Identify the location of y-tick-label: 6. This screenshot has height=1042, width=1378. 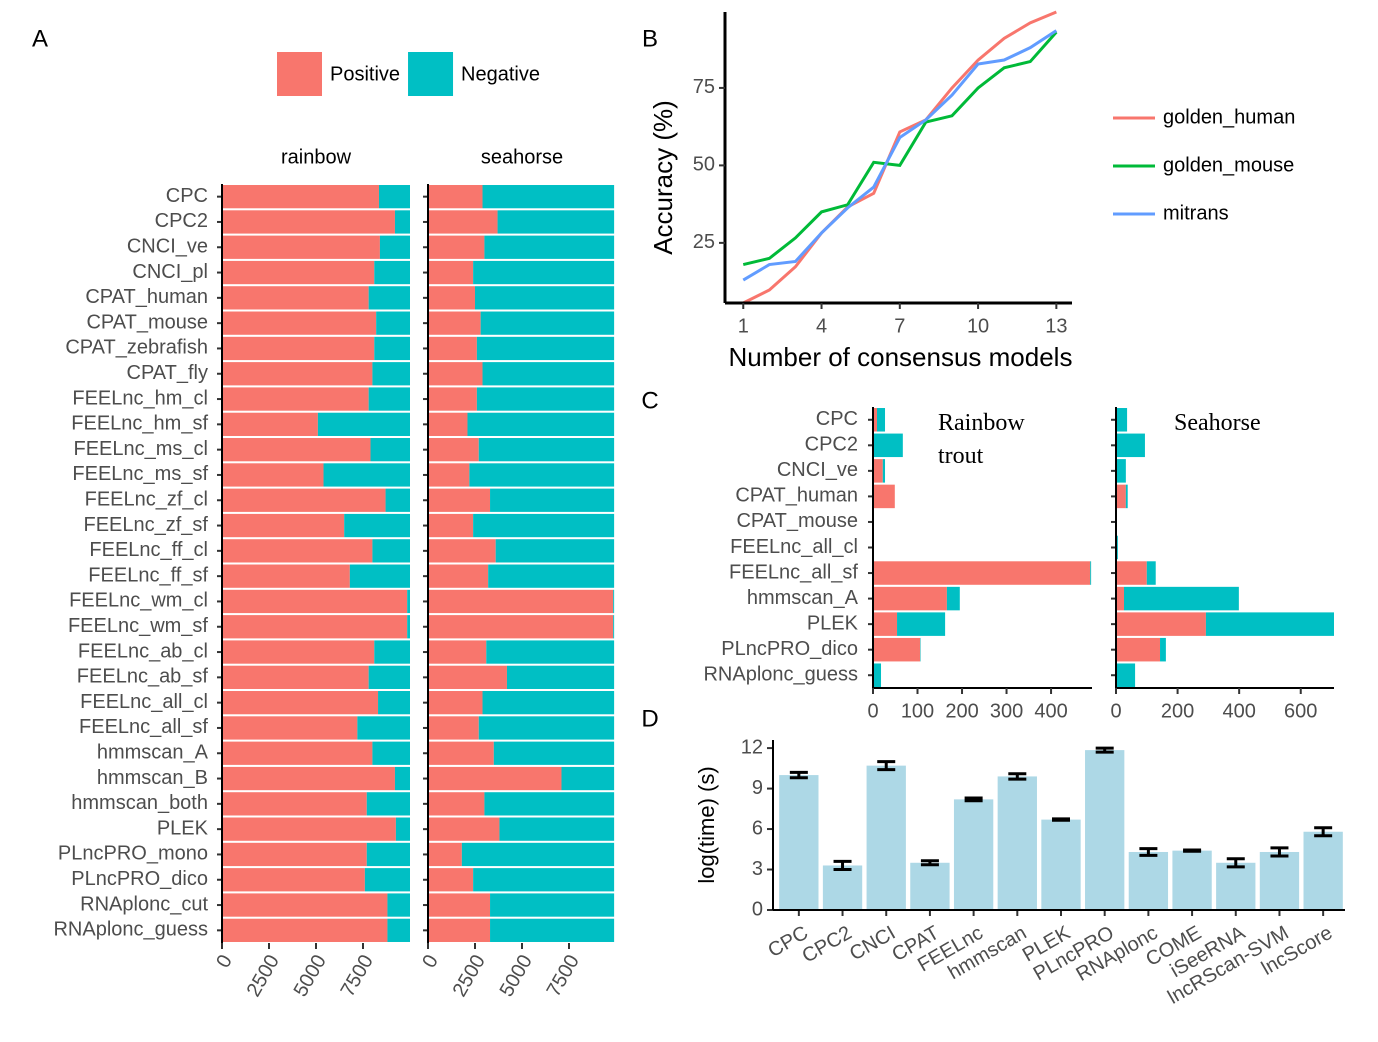
(757, 828).